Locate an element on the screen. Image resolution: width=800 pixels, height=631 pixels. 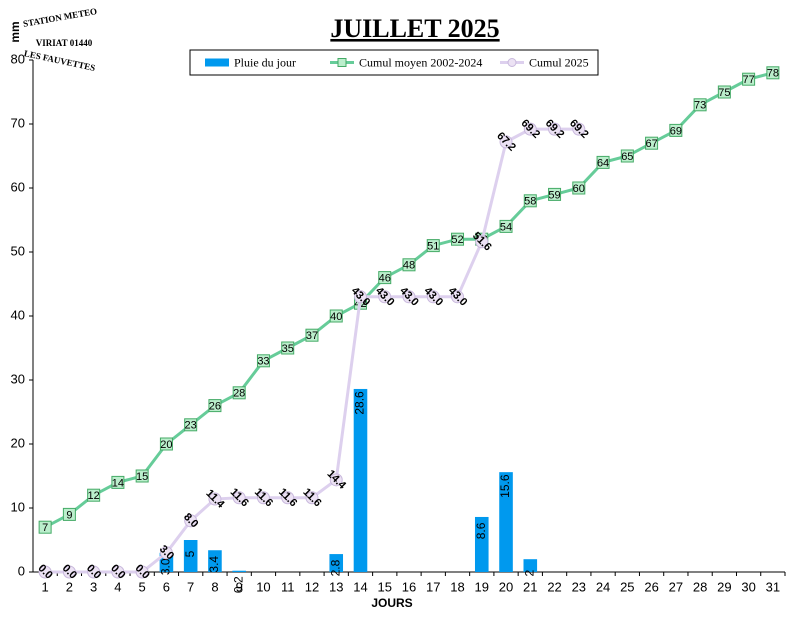
y-tick-label: 20 is located at coordinates (18, 442).